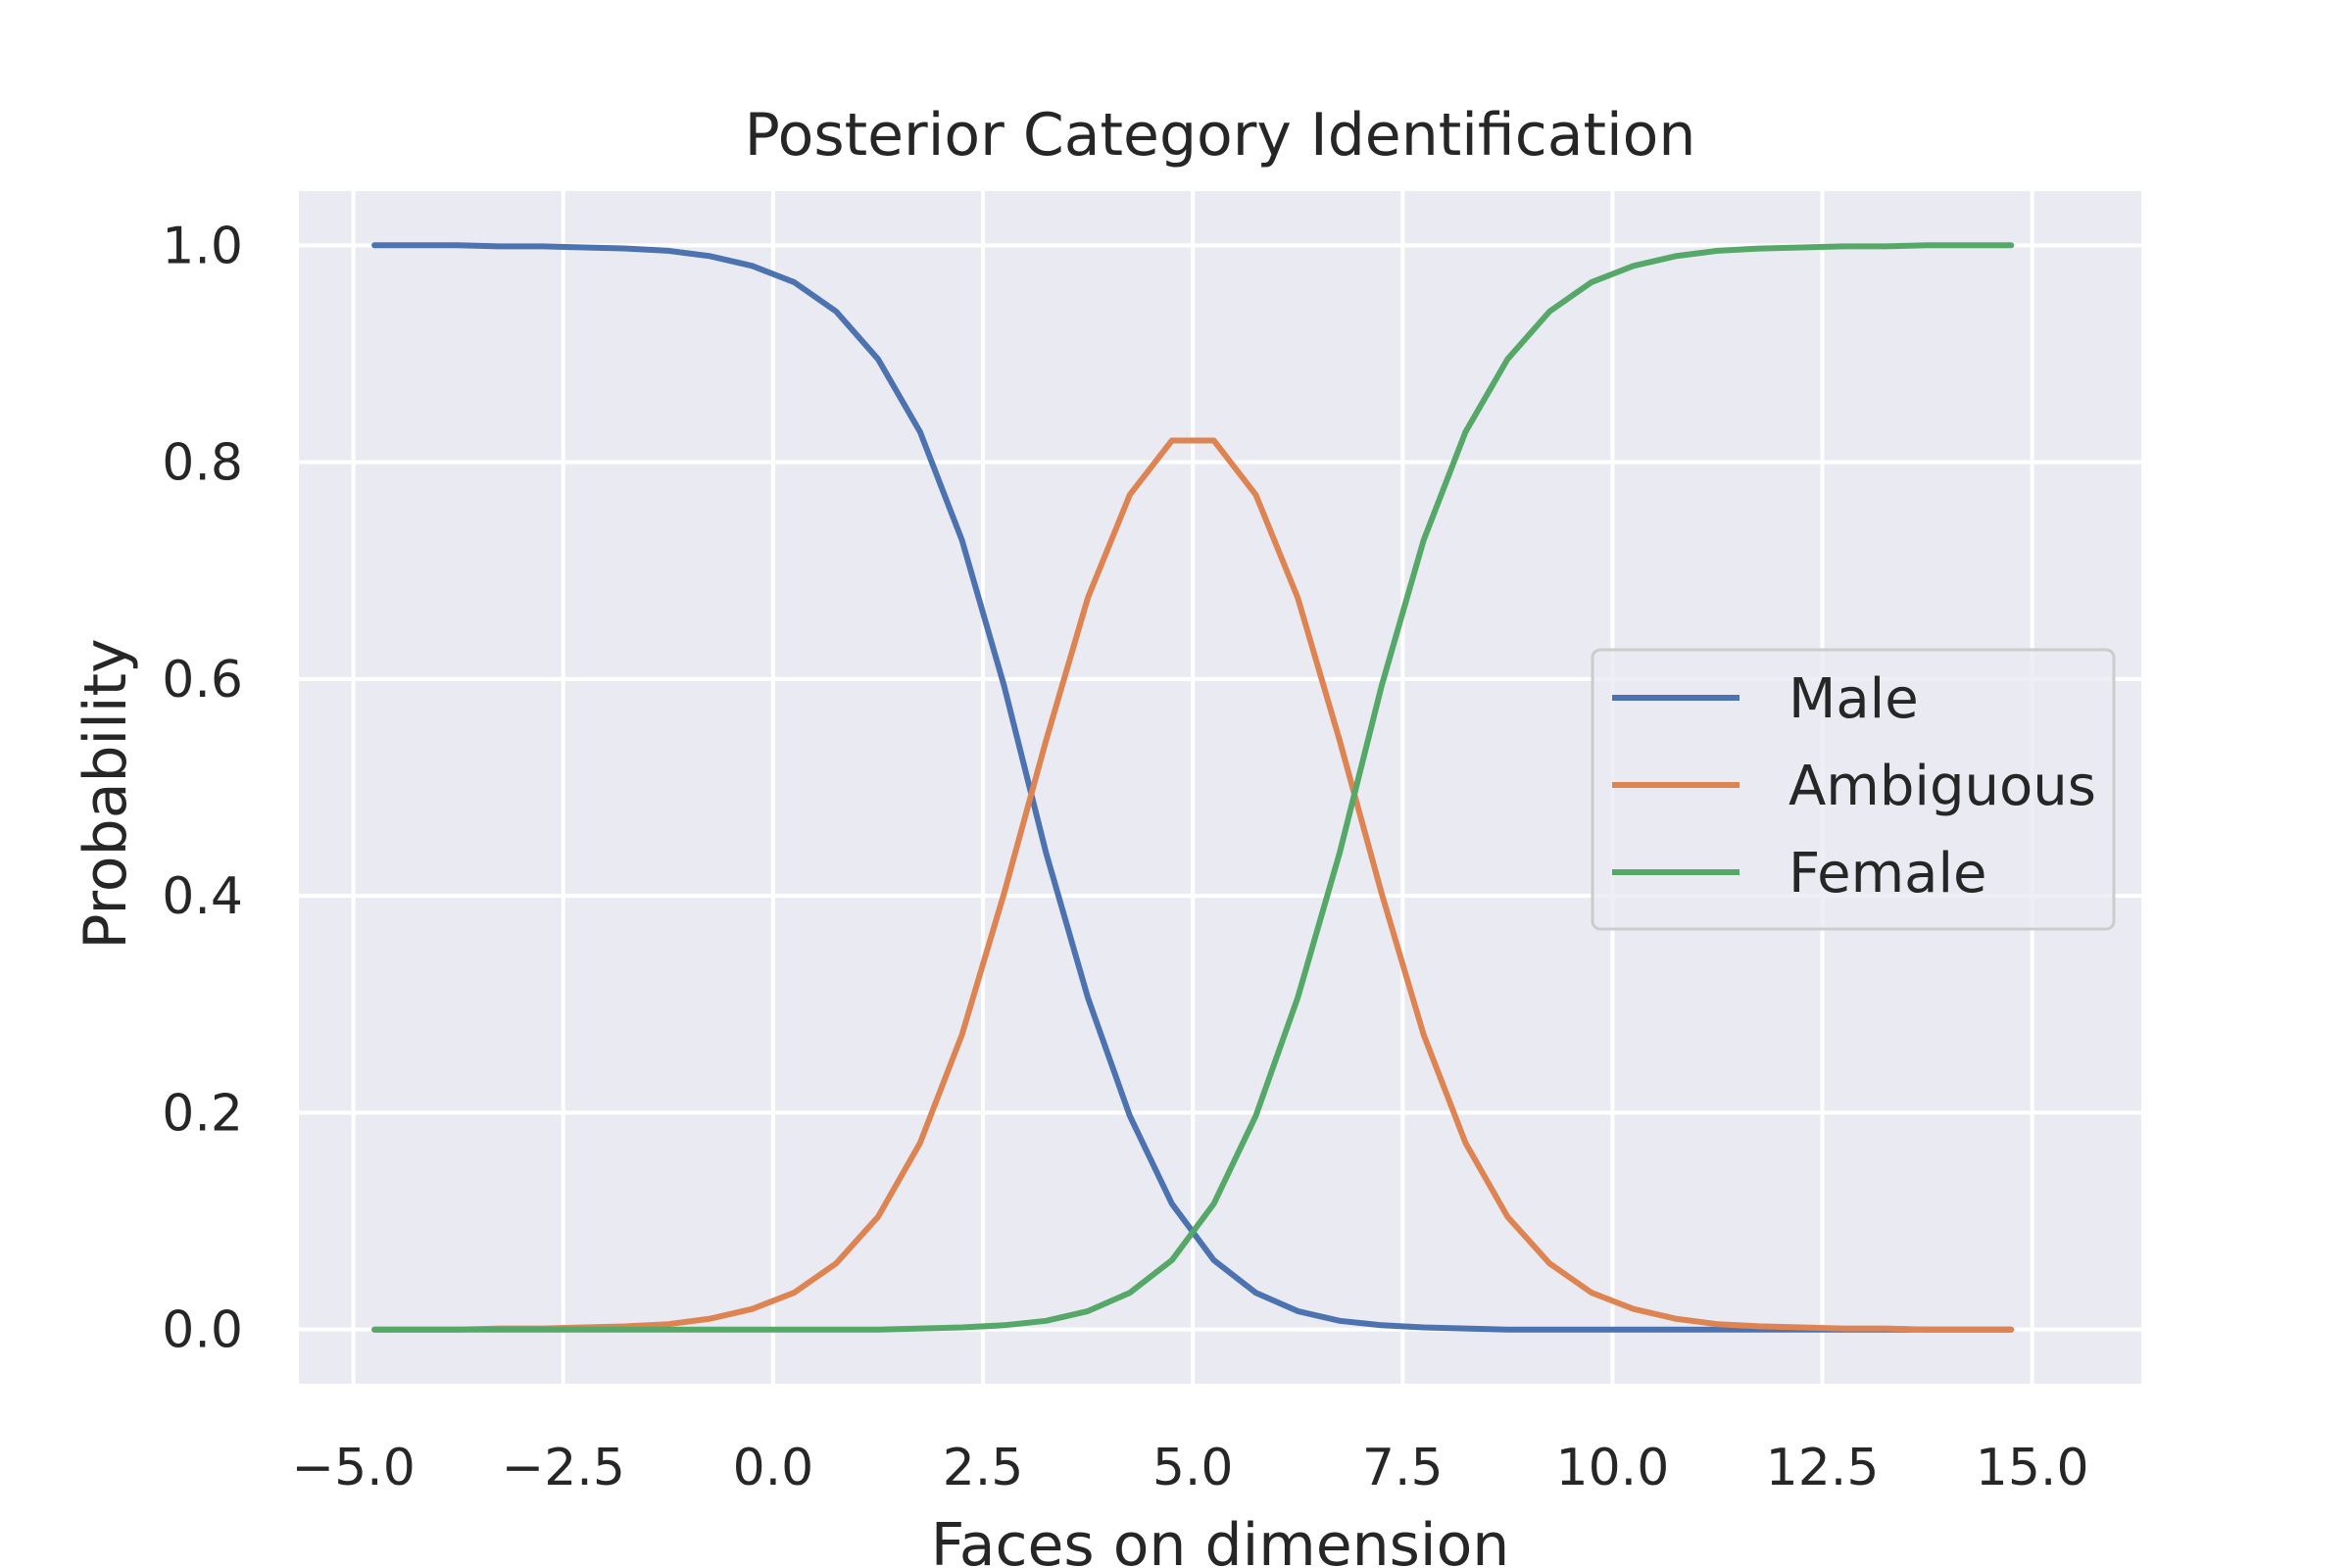 The height and width of the screenshot is (1568, 2352). Describe the element at coordinates (1220, 135) in the screenshot. I see `chart-title: Posterior Category Identification` at that location.